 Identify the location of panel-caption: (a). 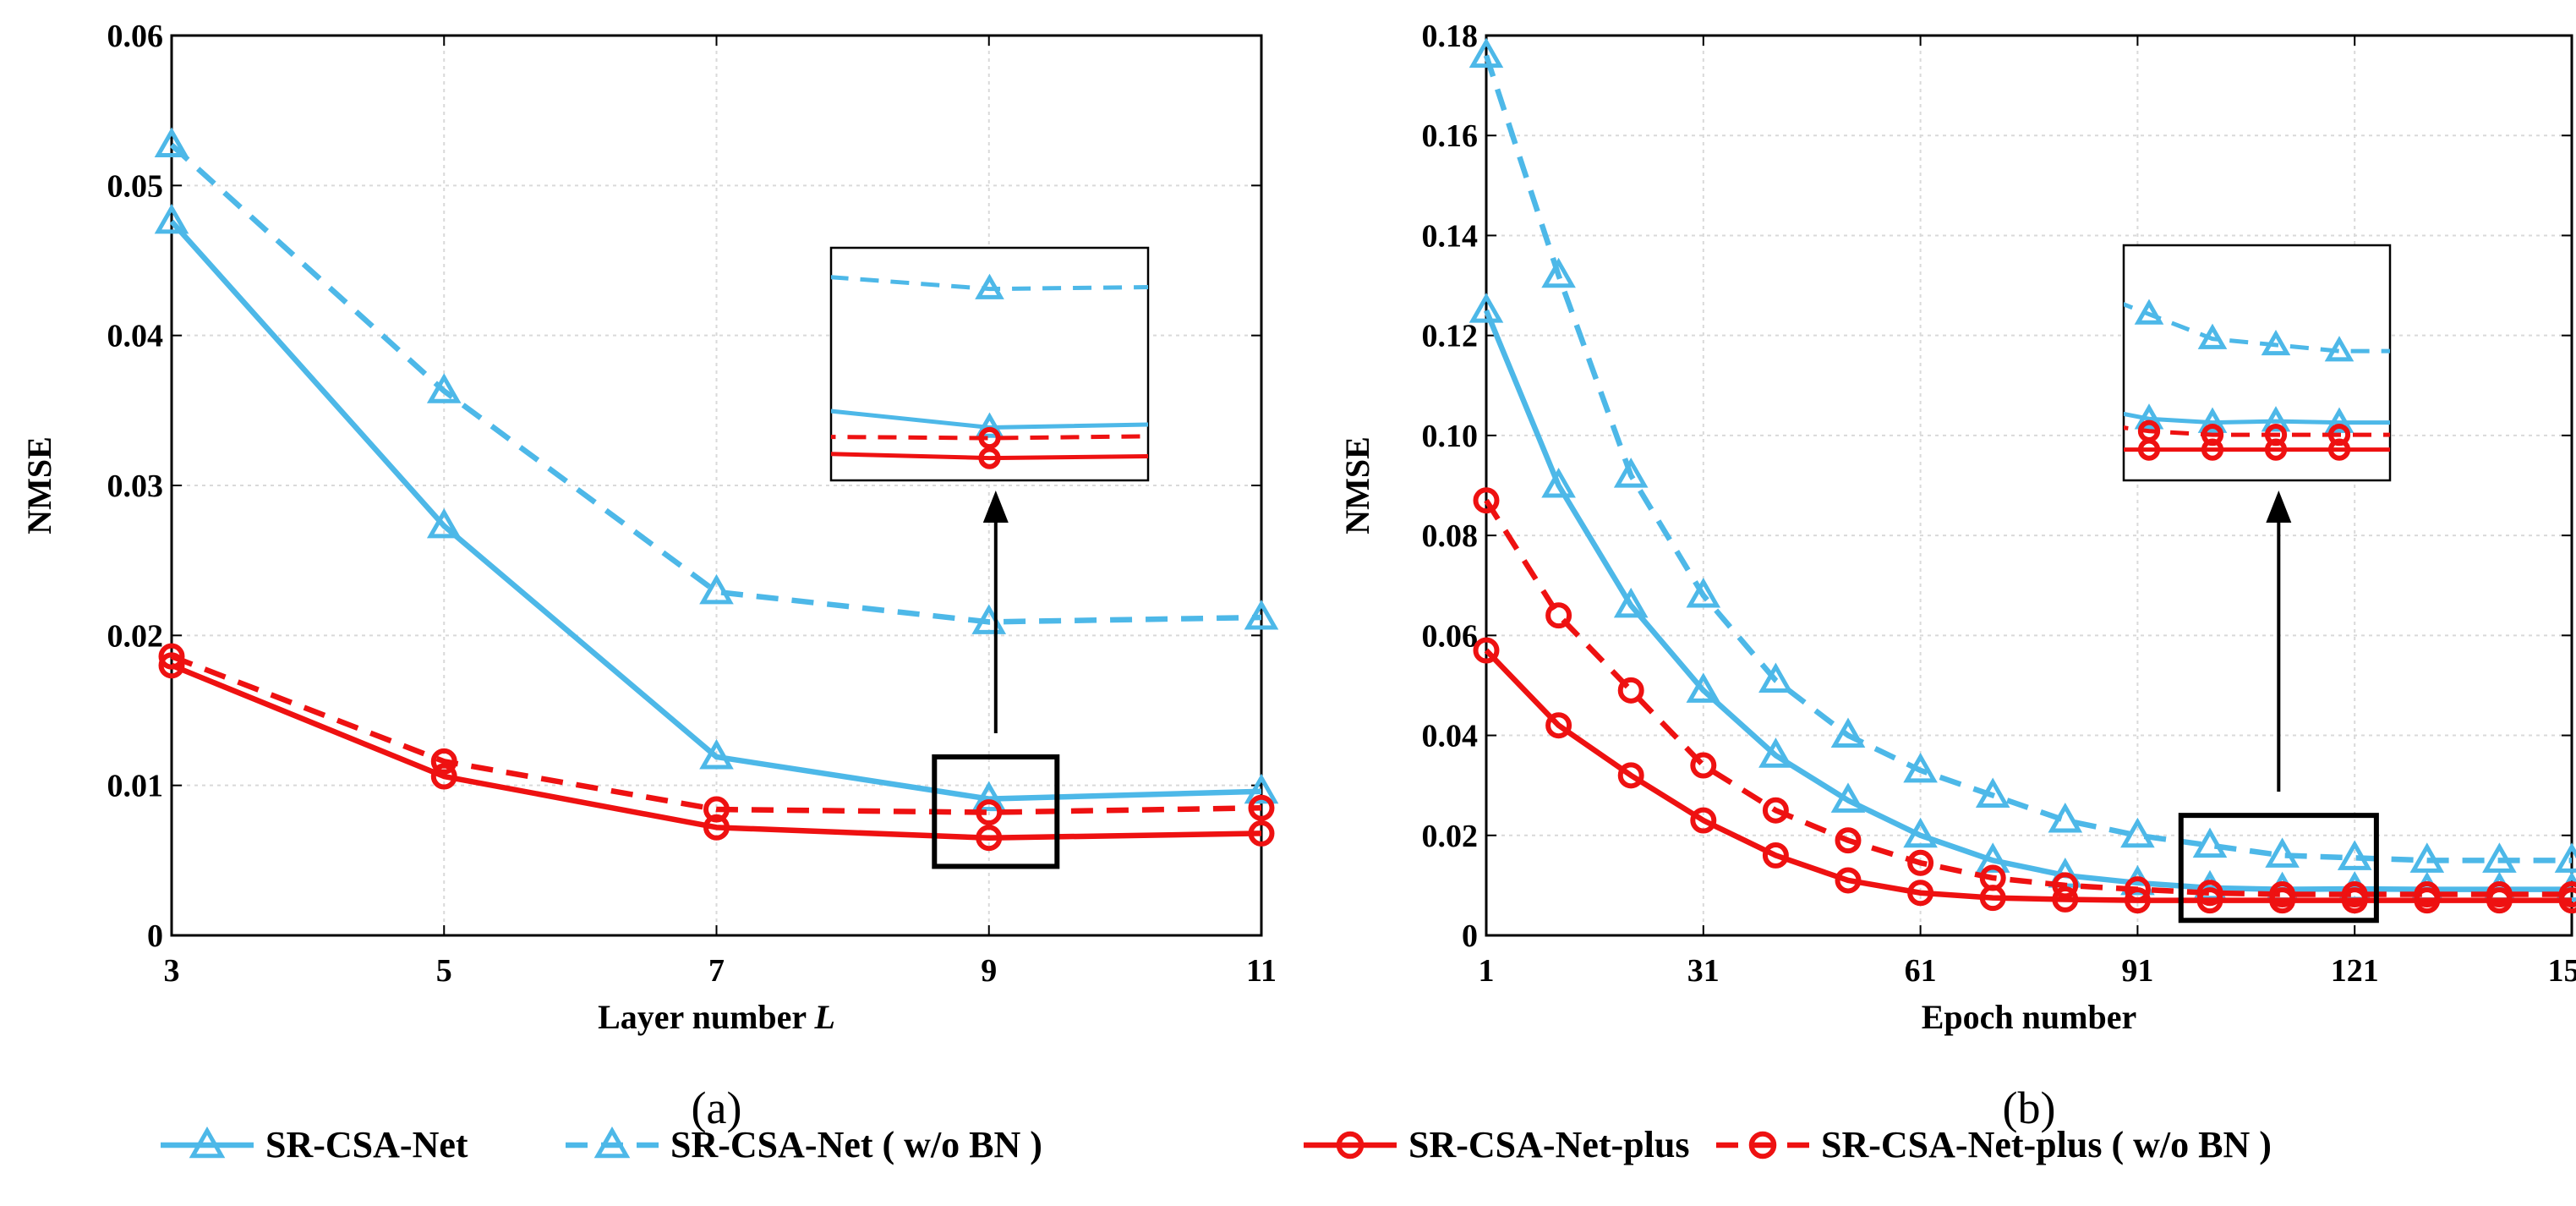
(717, 1108).